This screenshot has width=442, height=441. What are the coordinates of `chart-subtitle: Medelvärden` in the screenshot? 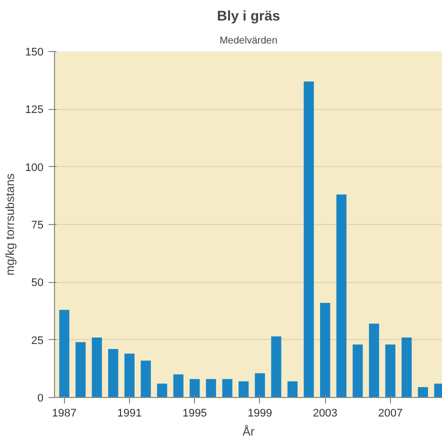 It's located at (249, 41).